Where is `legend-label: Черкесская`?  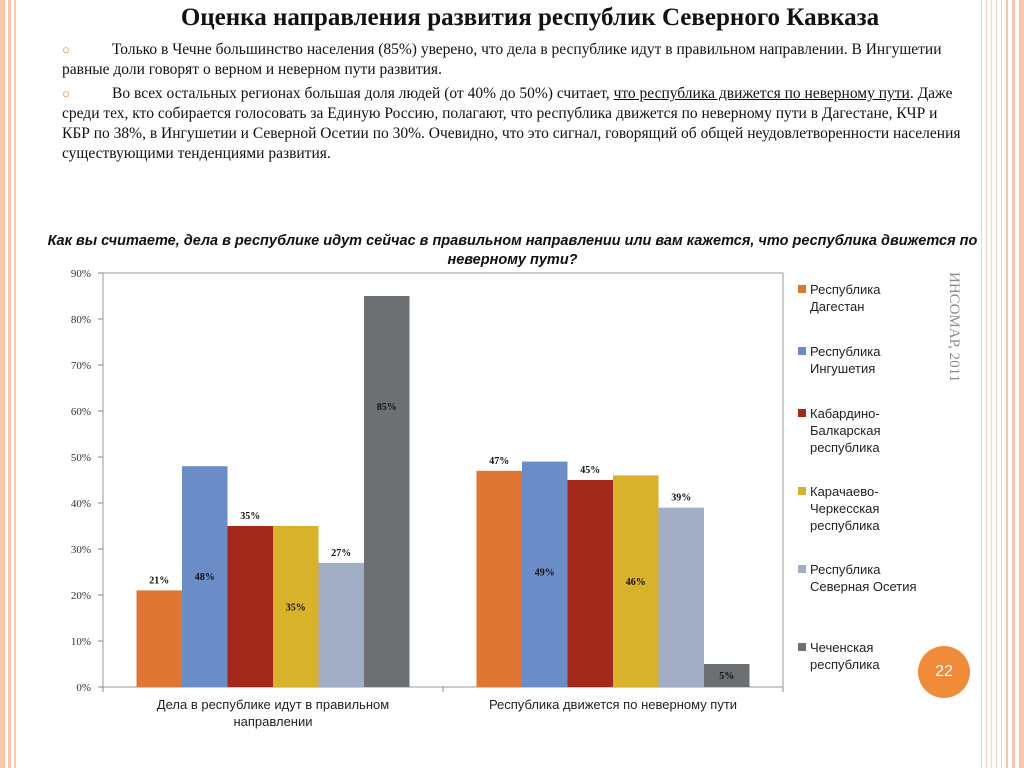
legend-label: Черкесская is located at coordinates (844, 508).